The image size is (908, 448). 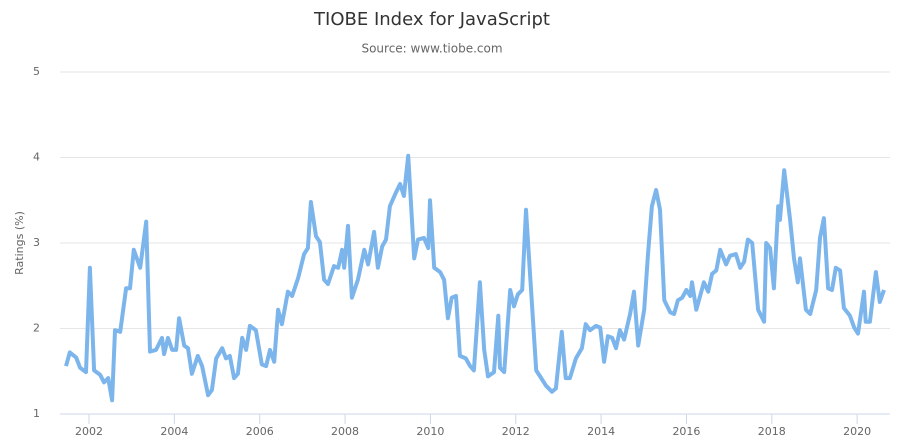 What do you see at coordinates (430, 431) in the screenshot?
I see `x-tick-label: 2010` at bounding box center [430, 431].